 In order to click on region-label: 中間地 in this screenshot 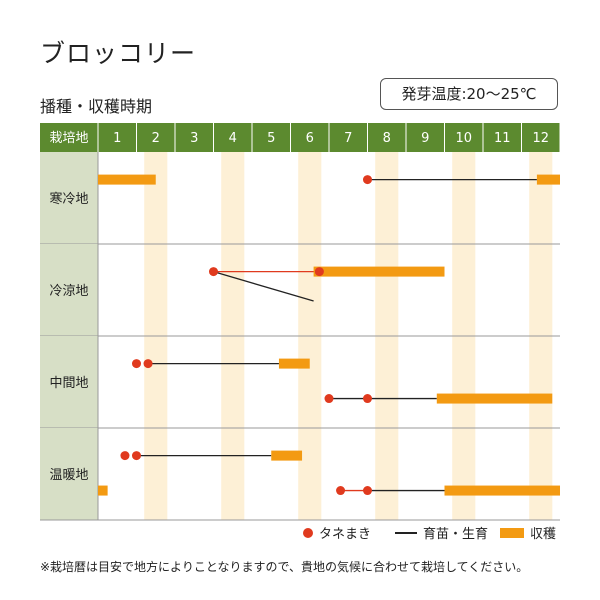, I will do `click(68, 383)`.